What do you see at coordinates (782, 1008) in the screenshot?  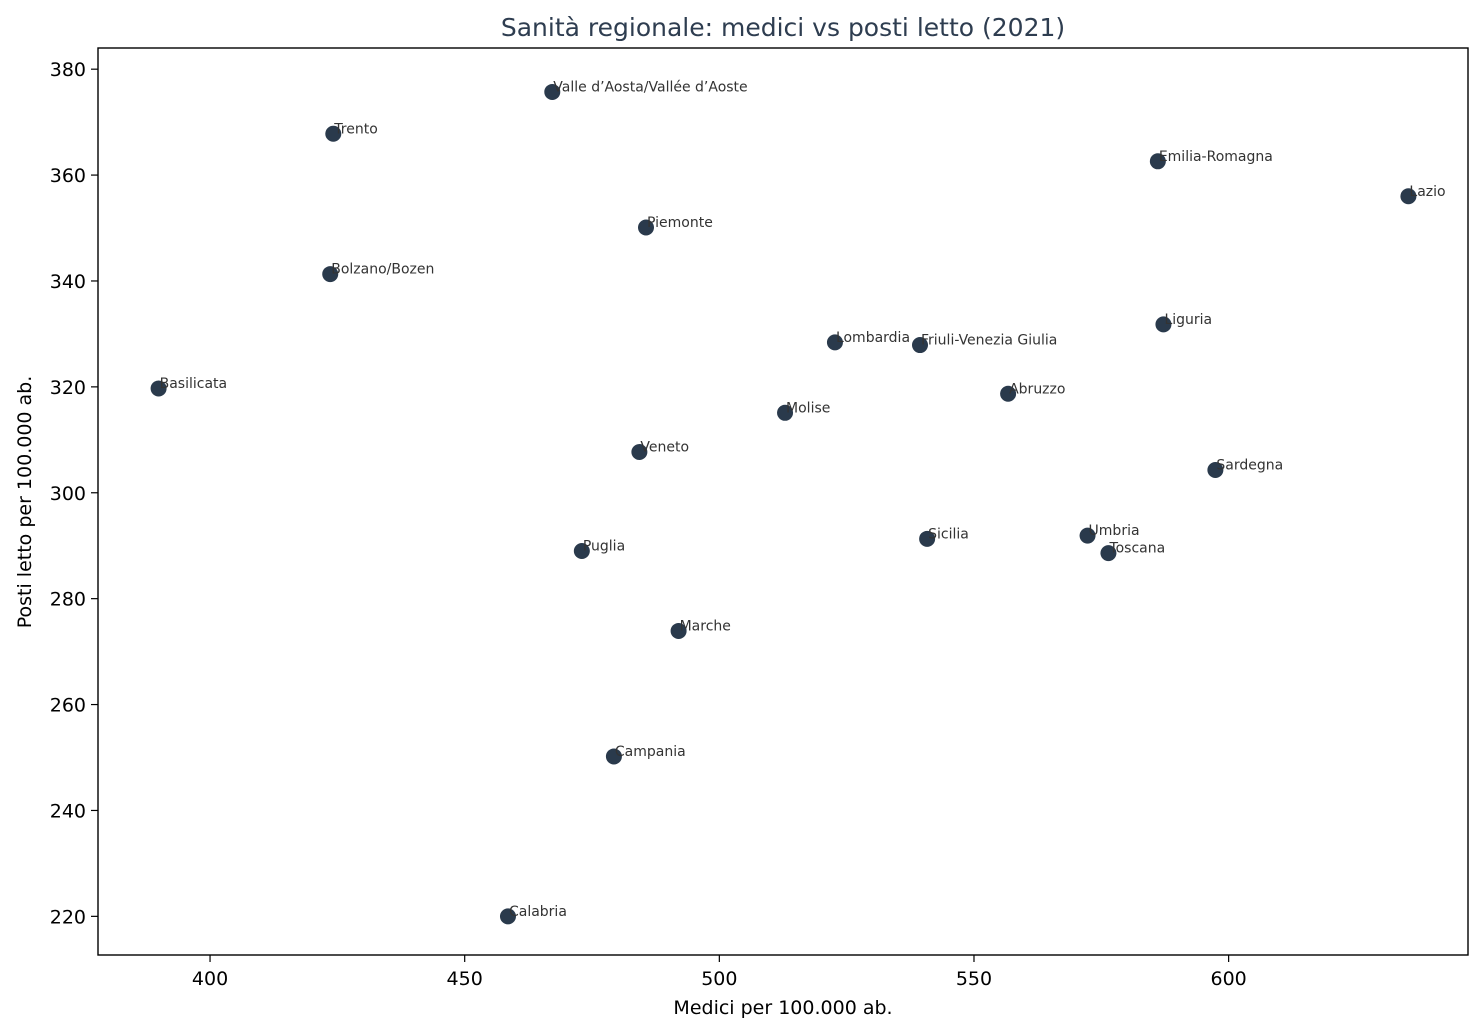 I see `x-axis-label: Medici per 100.000 ab.` at bounding box center [782, 1008].